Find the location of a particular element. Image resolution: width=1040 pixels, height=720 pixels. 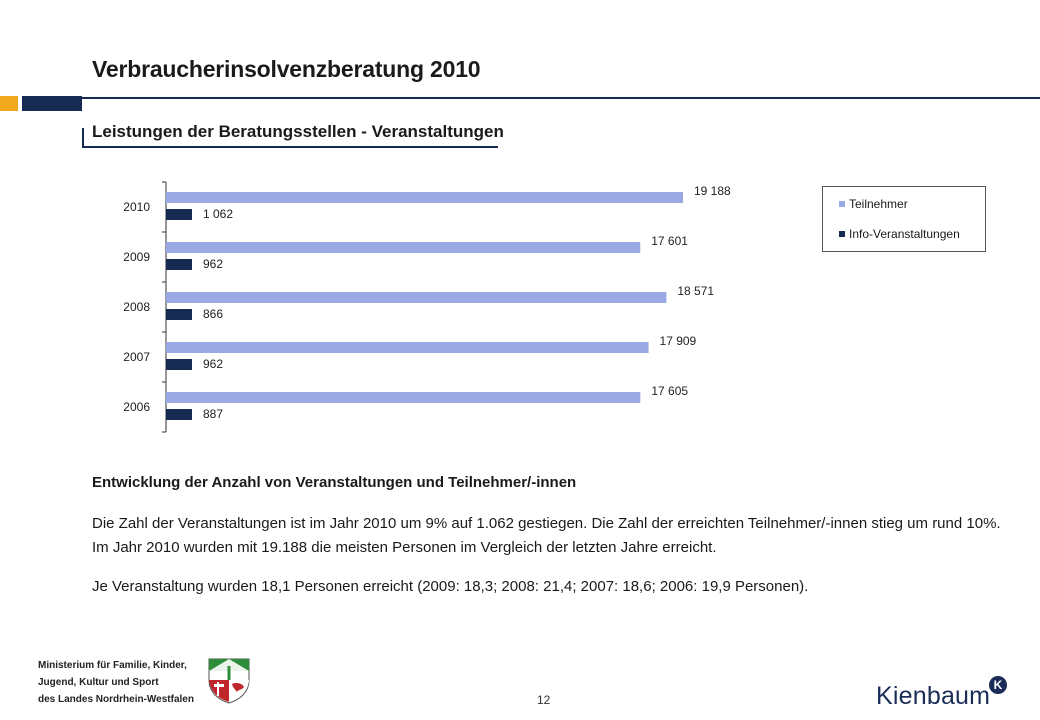

chart-legend: Teilnehmer Info-Veranstaltungen is located at coordinates (904, 219).